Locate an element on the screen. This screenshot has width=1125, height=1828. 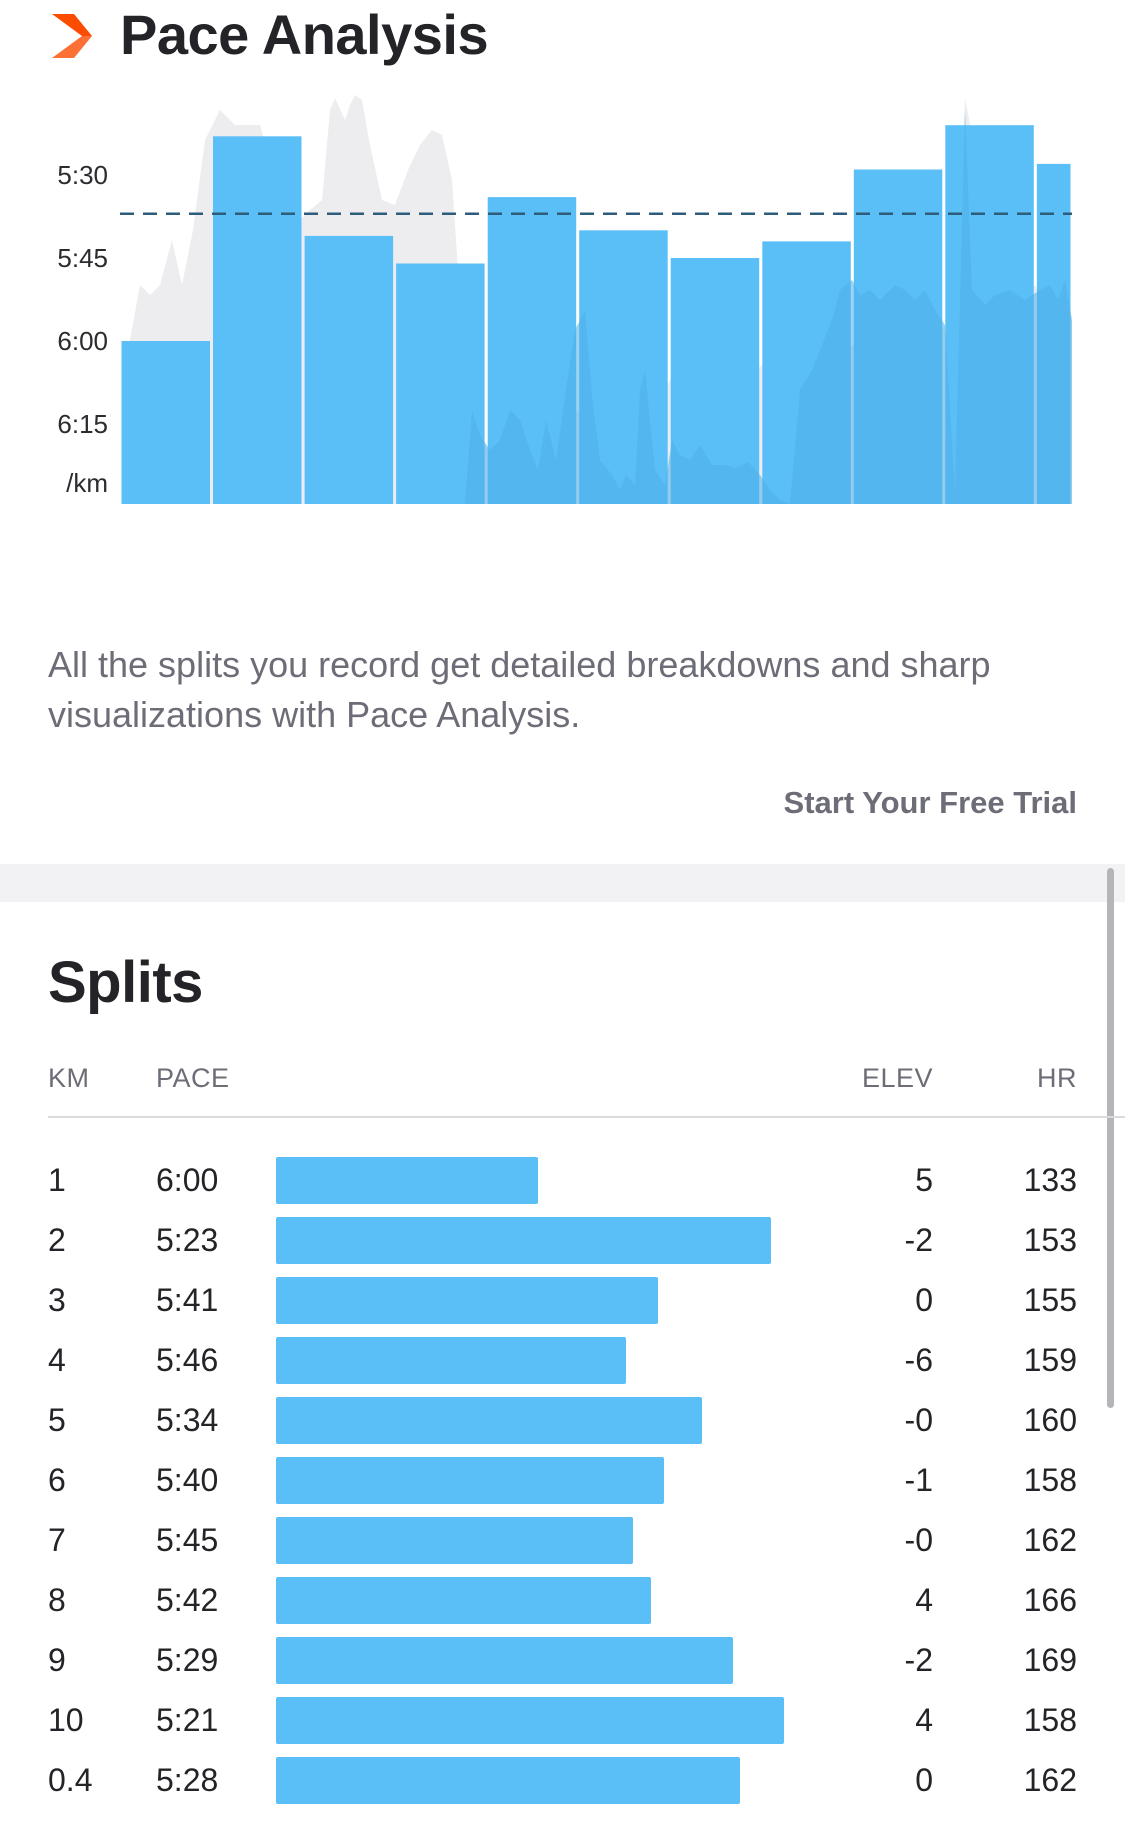
split-pace: 5:29 is located at coordinates (187, 1660).